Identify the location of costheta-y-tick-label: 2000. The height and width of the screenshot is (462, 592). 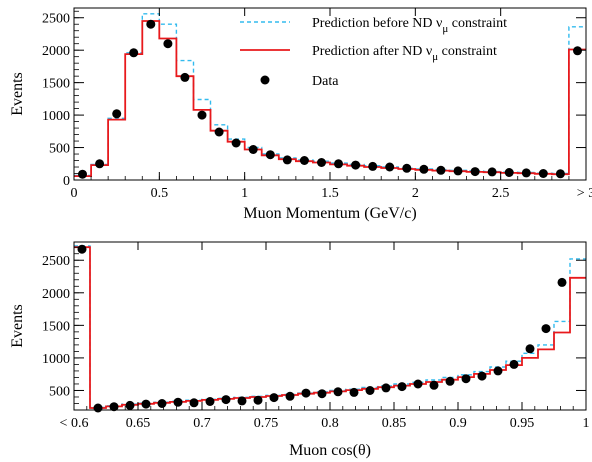
(56, 294).